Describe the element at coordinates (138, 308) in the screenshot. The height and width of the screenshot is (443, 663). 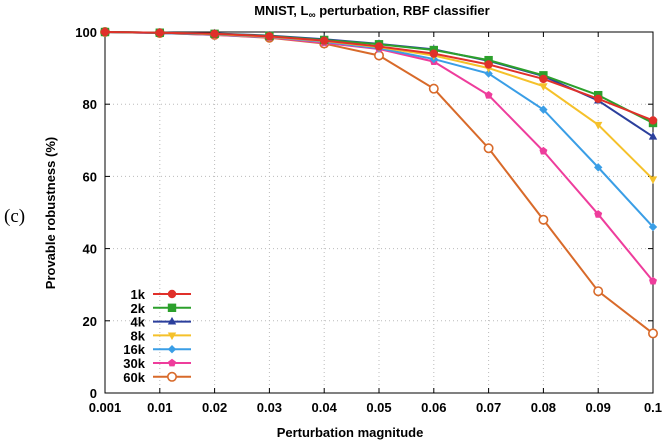
I see `legend-label: 2k` at that location.